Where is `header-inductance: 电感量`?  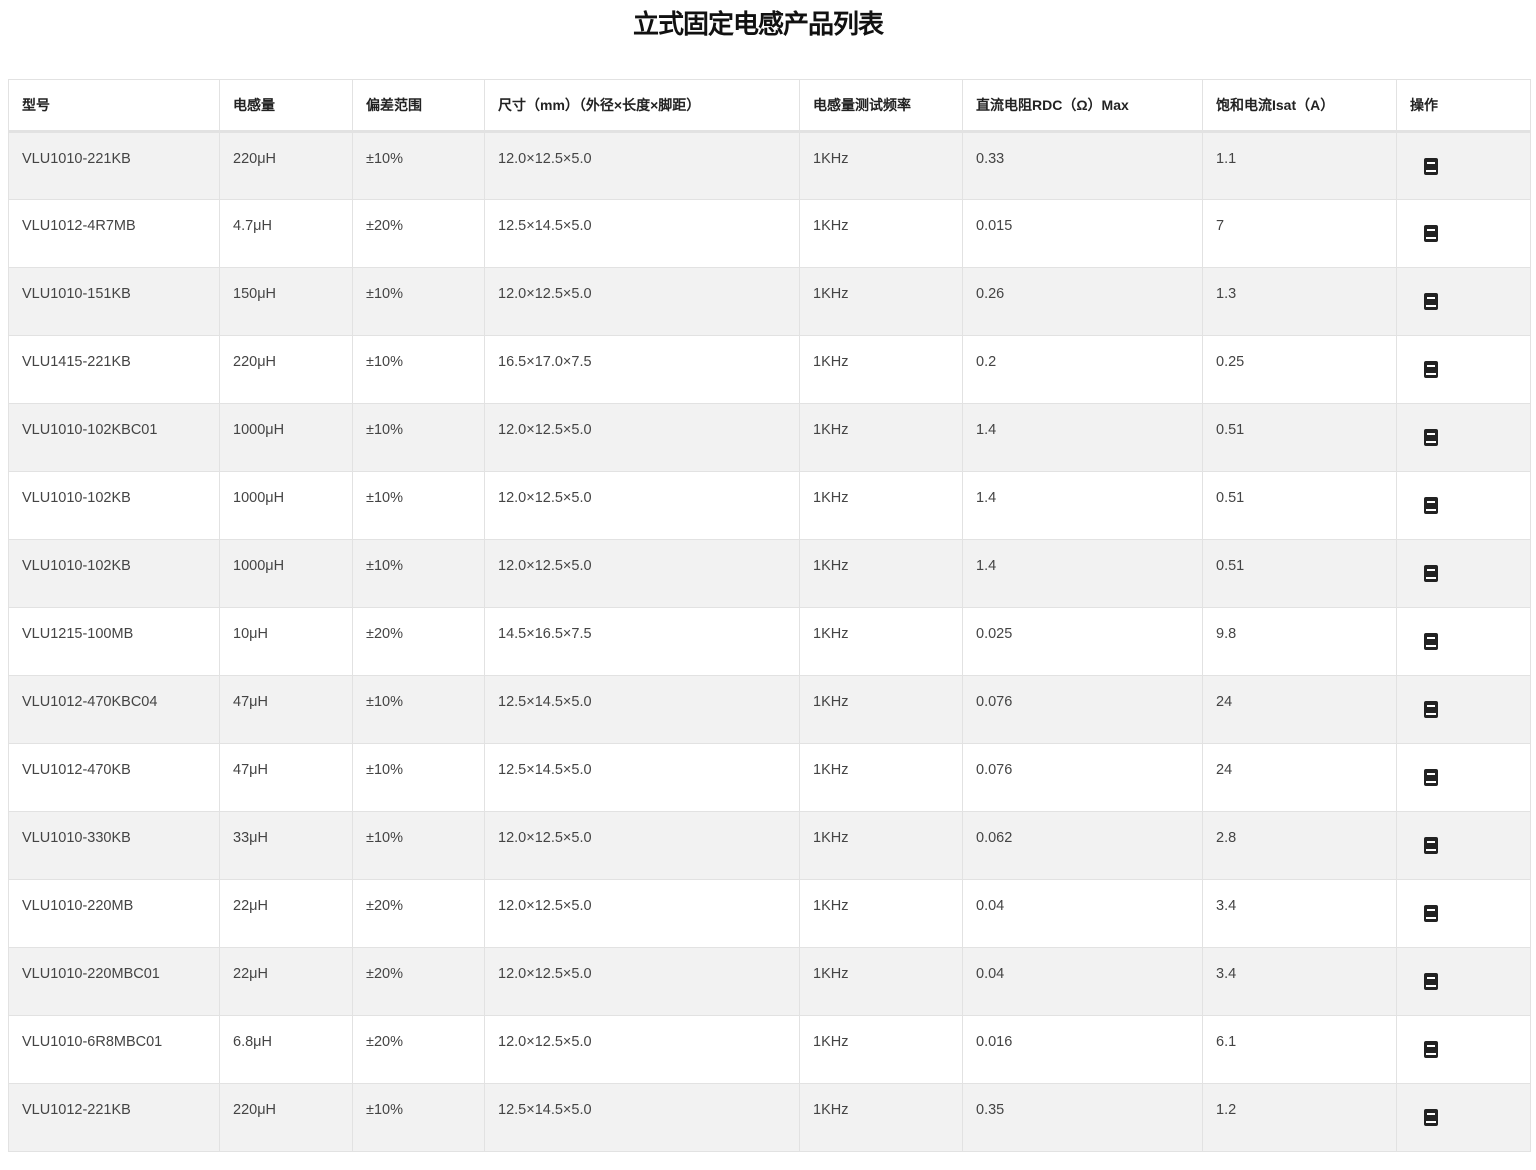 header-inductance: 电感量 is located at coordinates (286, 106).